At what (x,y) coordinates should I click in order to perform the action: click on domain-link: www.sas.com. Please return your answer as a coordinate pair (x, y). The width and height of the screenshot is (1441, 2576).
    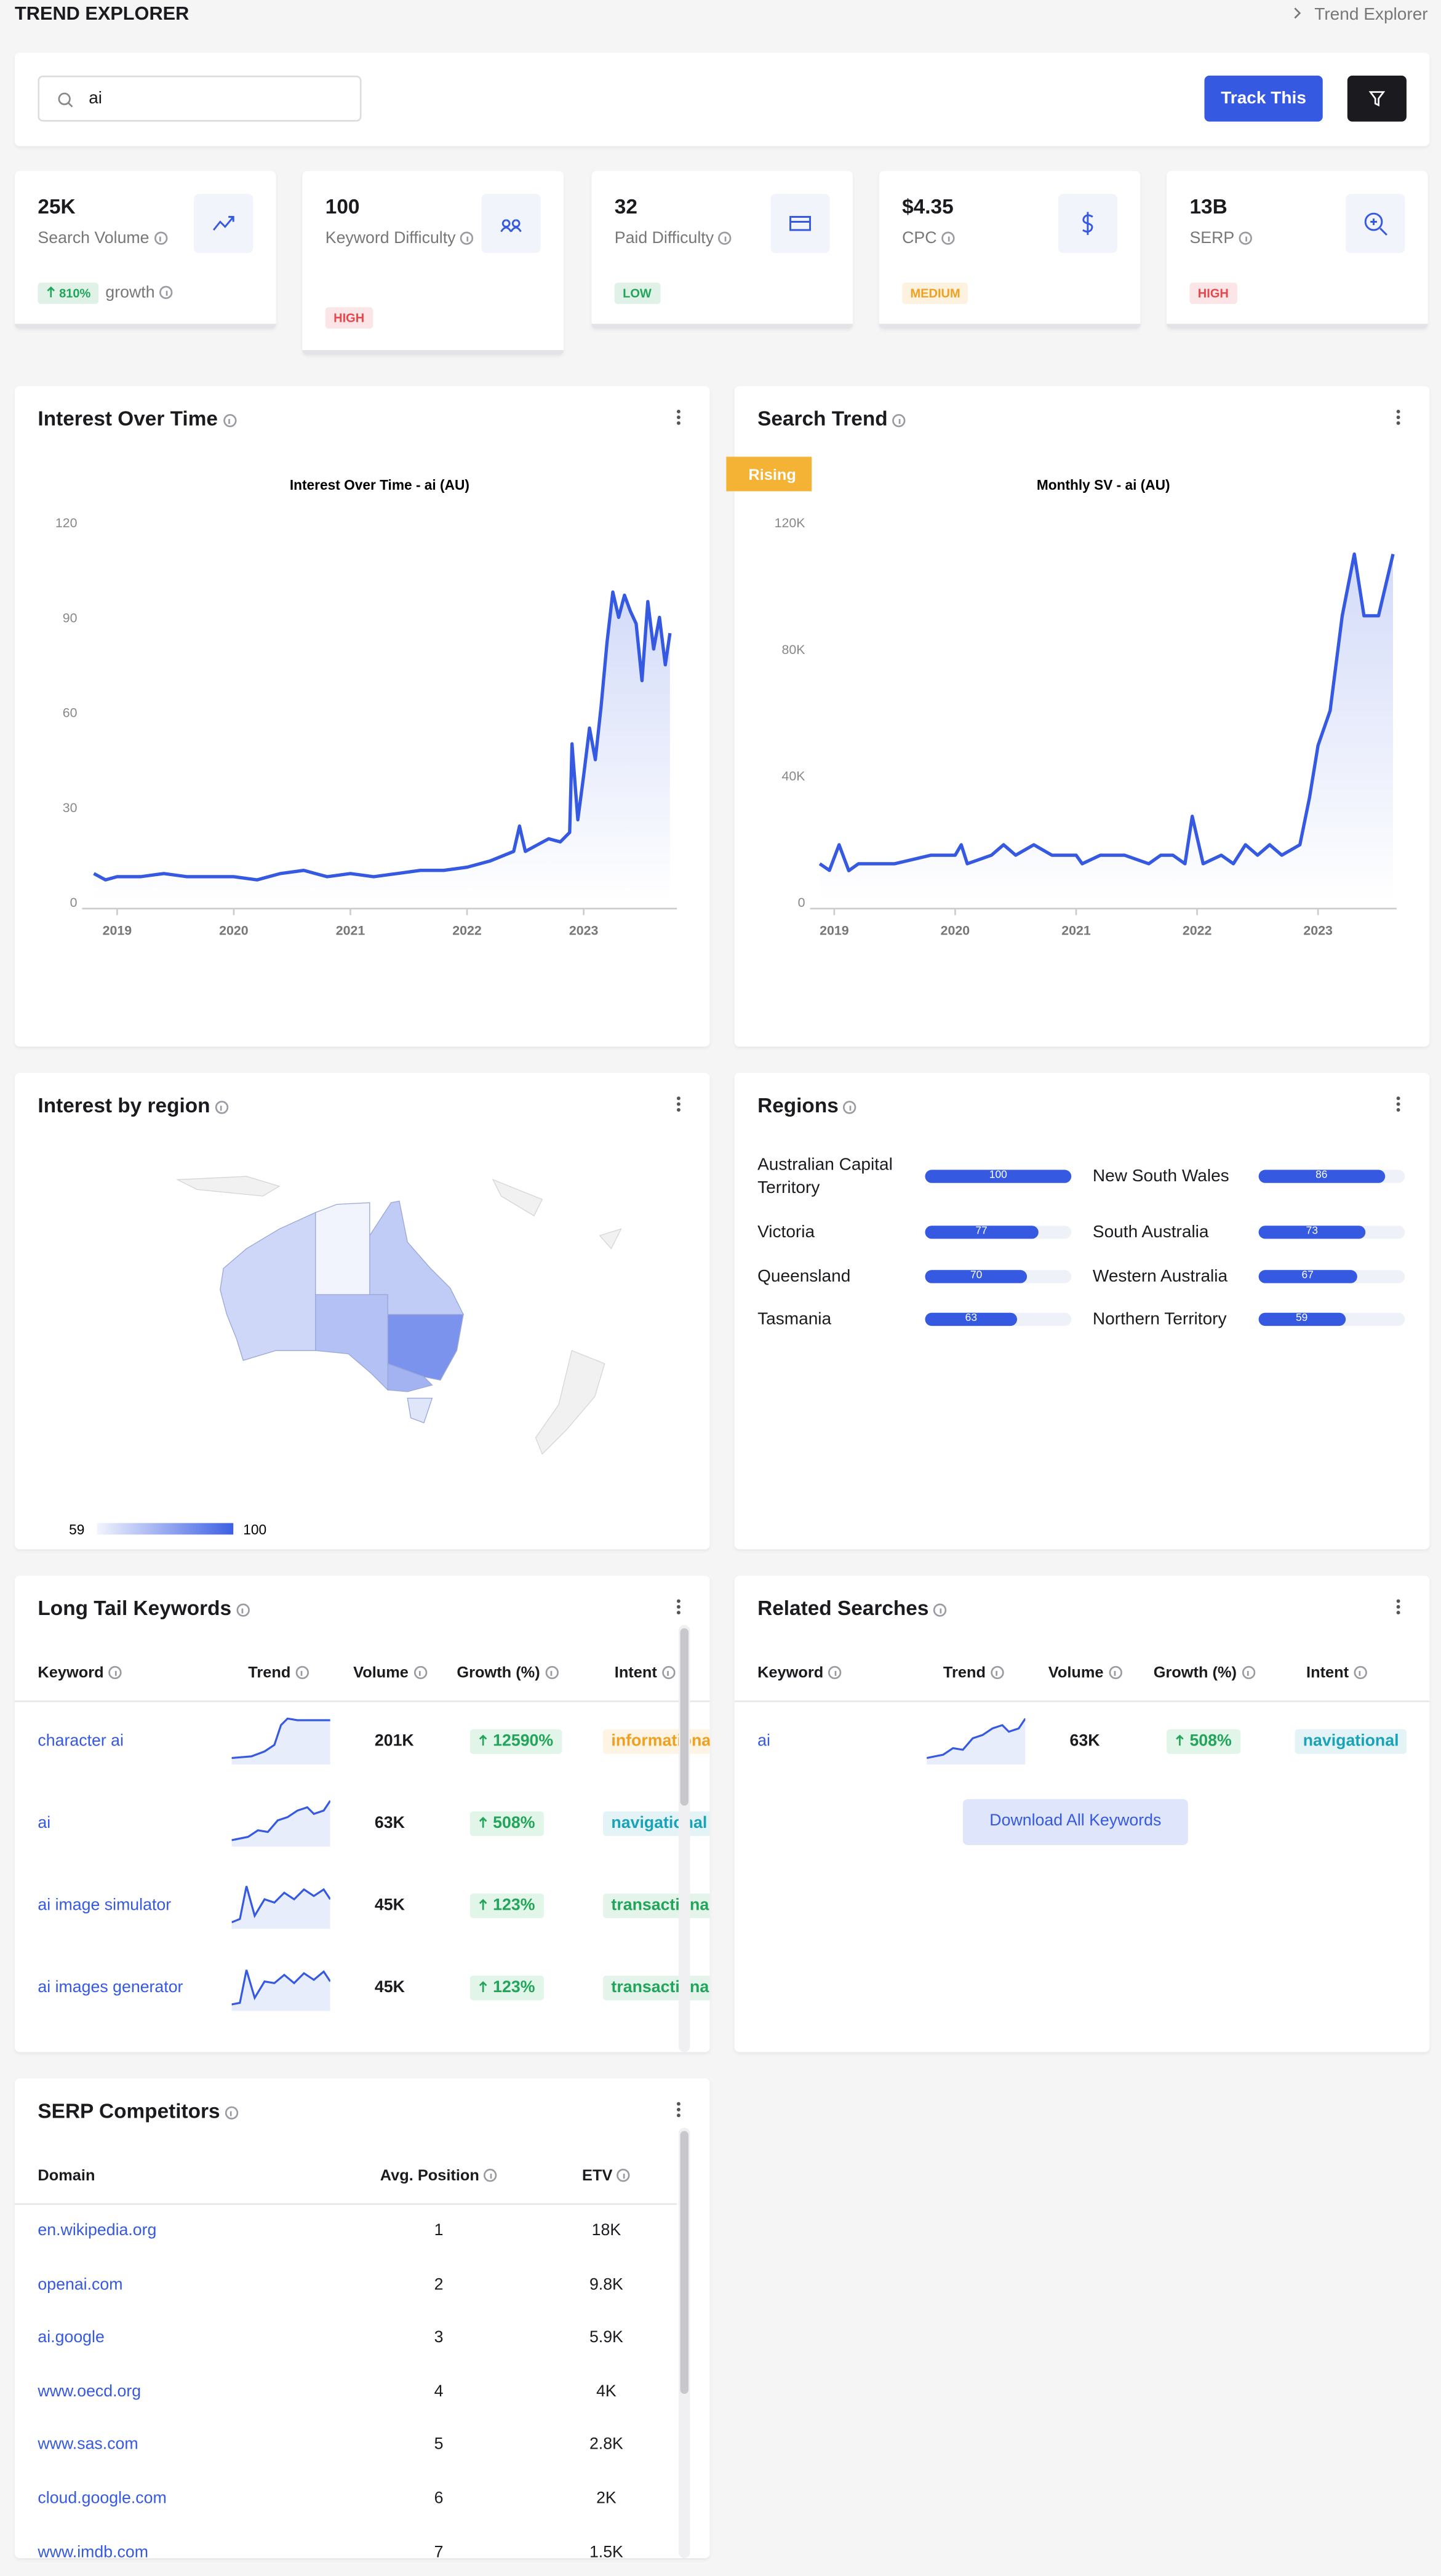
    Looking at the image, I should click on (88, 2446).